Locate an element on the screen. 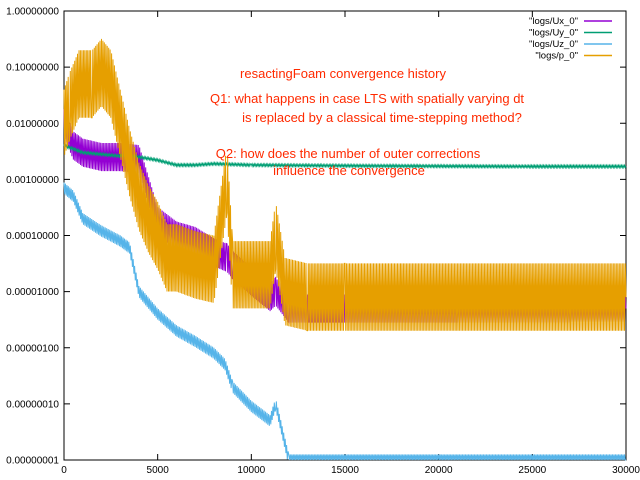 This screenshot has width=640, height=480. y-tick-label: 0.10000000 is located at coordinates (32, 68).